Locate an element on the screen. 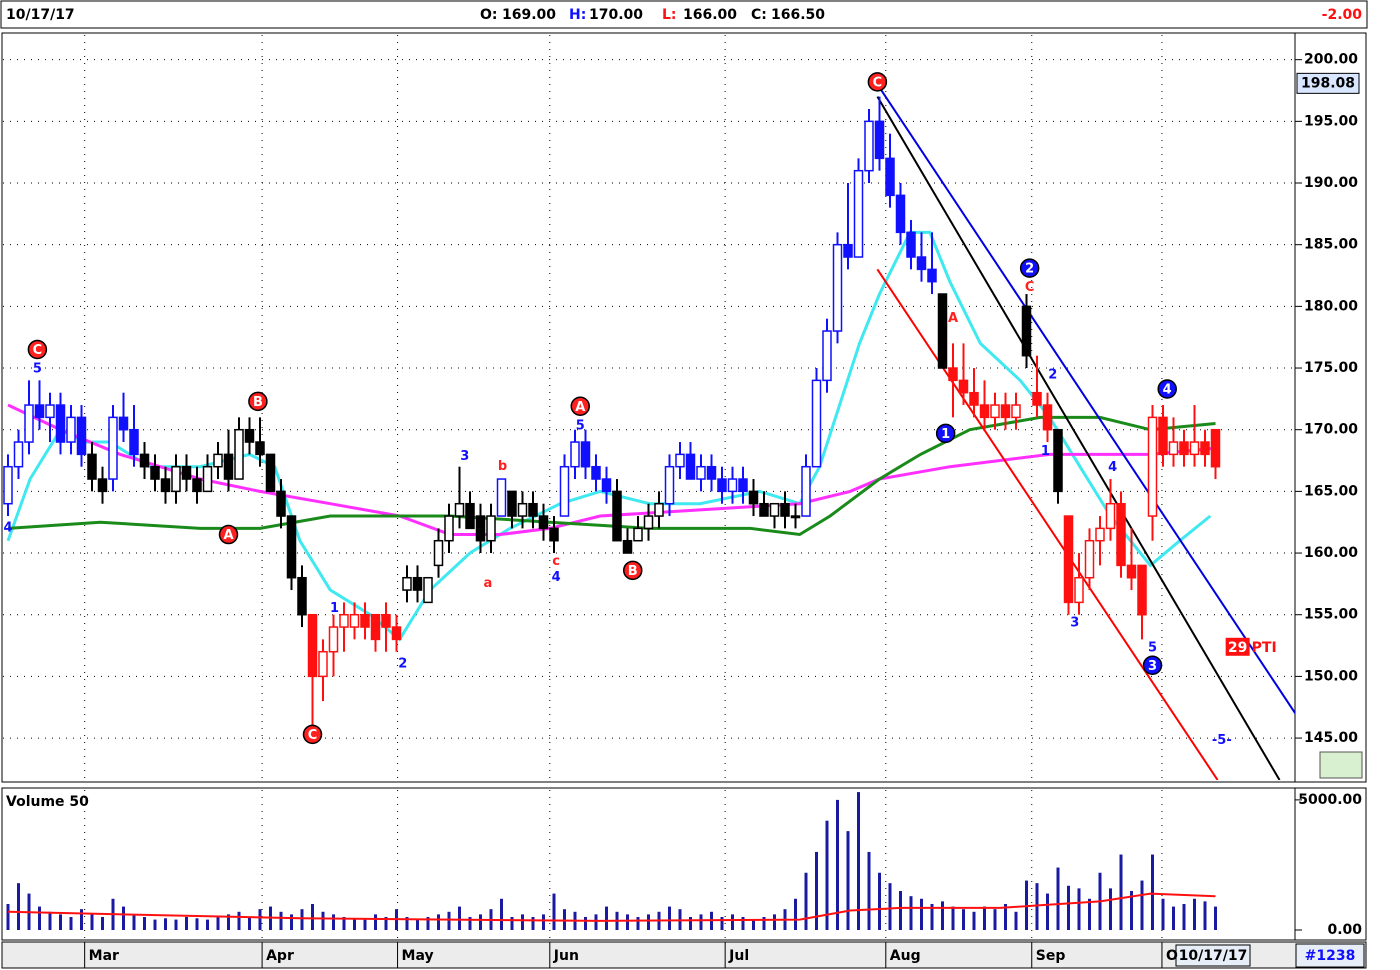 This screenshot has width=1400, height=970. toolbar-icon is located at coordinates (1341, 765).